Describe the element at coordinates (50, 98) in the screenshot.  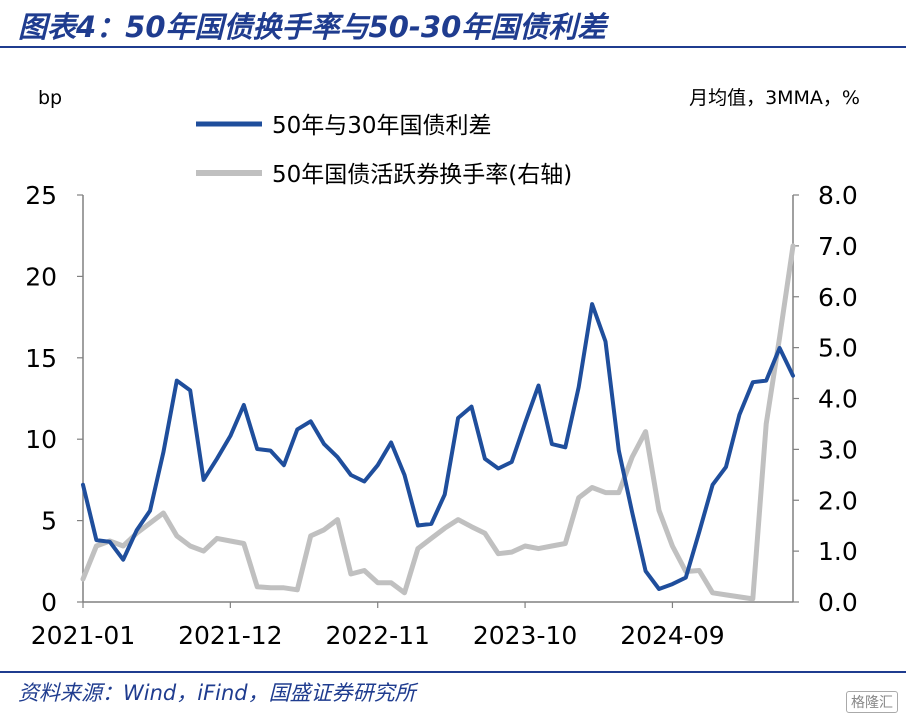
I see `left-axis-unit: bp` at that location.